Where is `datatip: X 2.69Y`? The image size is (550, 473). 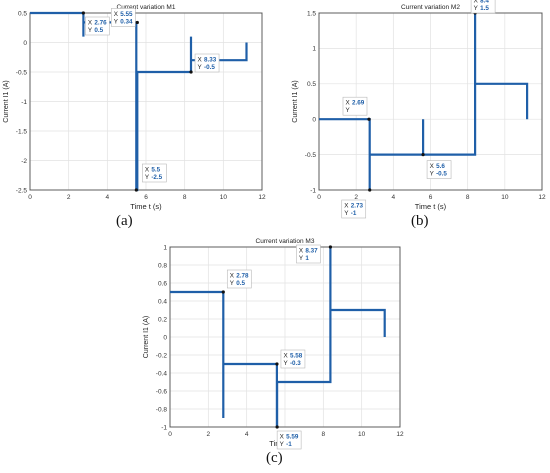 datatip: X 2.69Y is located at coordinates (355, 106).